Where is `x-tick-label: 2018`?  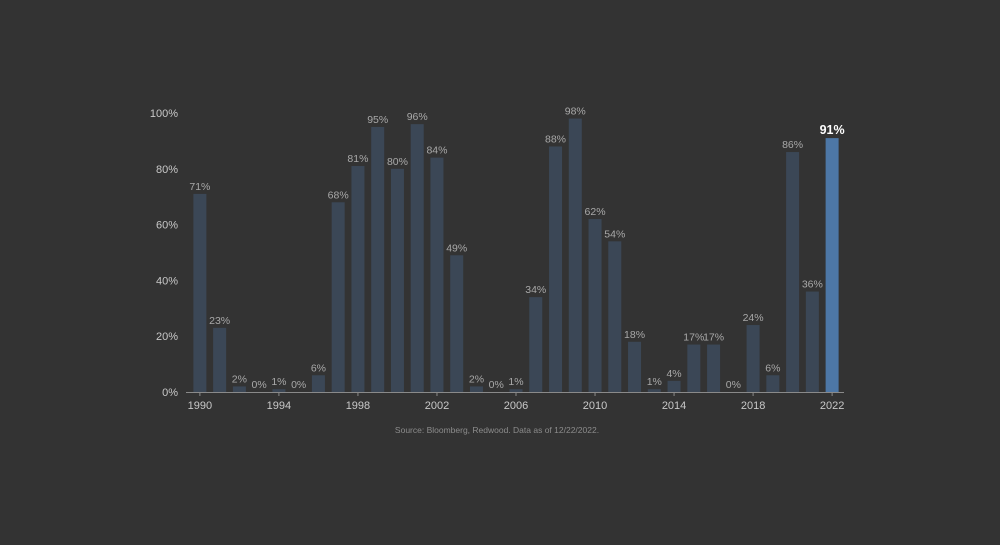 x-tick-label: 2018 is located at coordinates (753, 406).